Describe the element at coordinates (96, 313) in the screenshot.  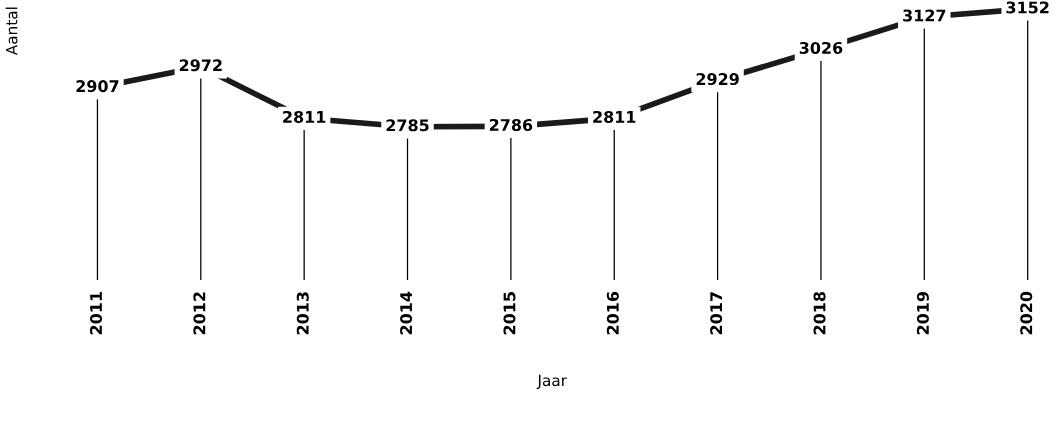
I see `x-tick-label: 2011` at that location.